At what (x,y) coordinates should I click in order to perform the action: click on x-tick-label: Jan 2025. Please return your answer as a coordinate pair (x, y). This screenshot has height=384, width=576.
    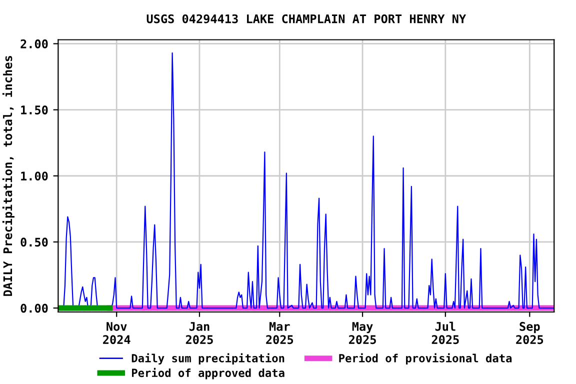
    Looking at the image, I should click on (199, 333).